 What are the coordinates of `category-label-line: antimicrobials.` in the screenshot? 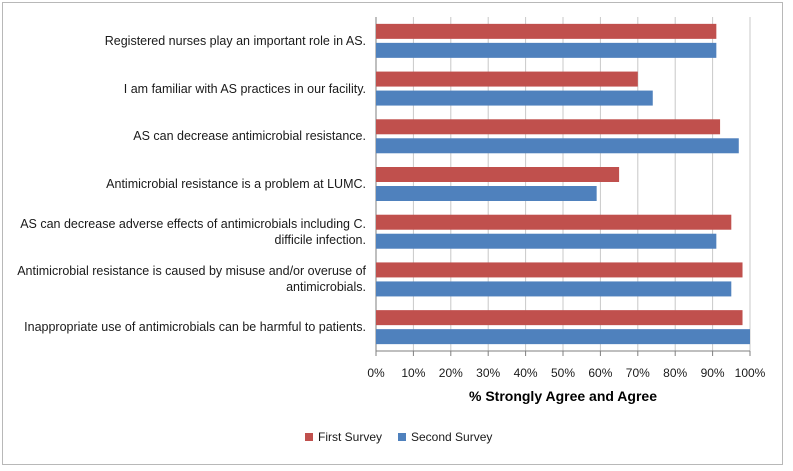 It's located at (326, 287).